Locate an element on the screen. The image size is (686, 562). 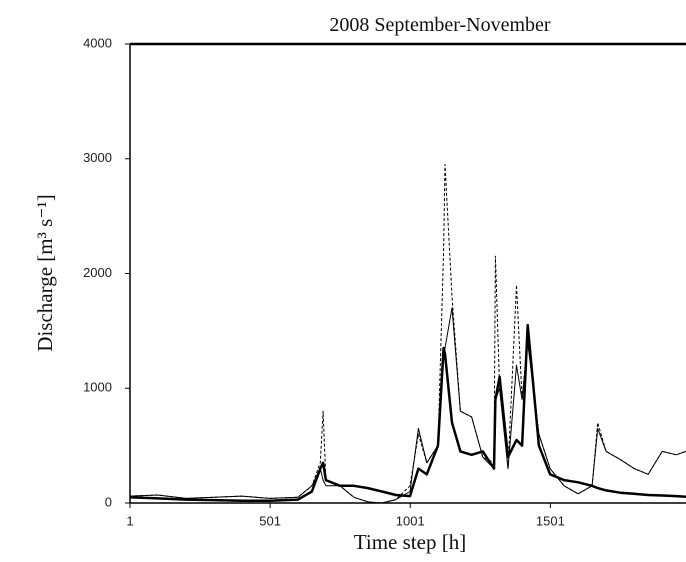
y-axis-label: Discharge [m³ s⁻¹] is located at coordinates (45, 272).